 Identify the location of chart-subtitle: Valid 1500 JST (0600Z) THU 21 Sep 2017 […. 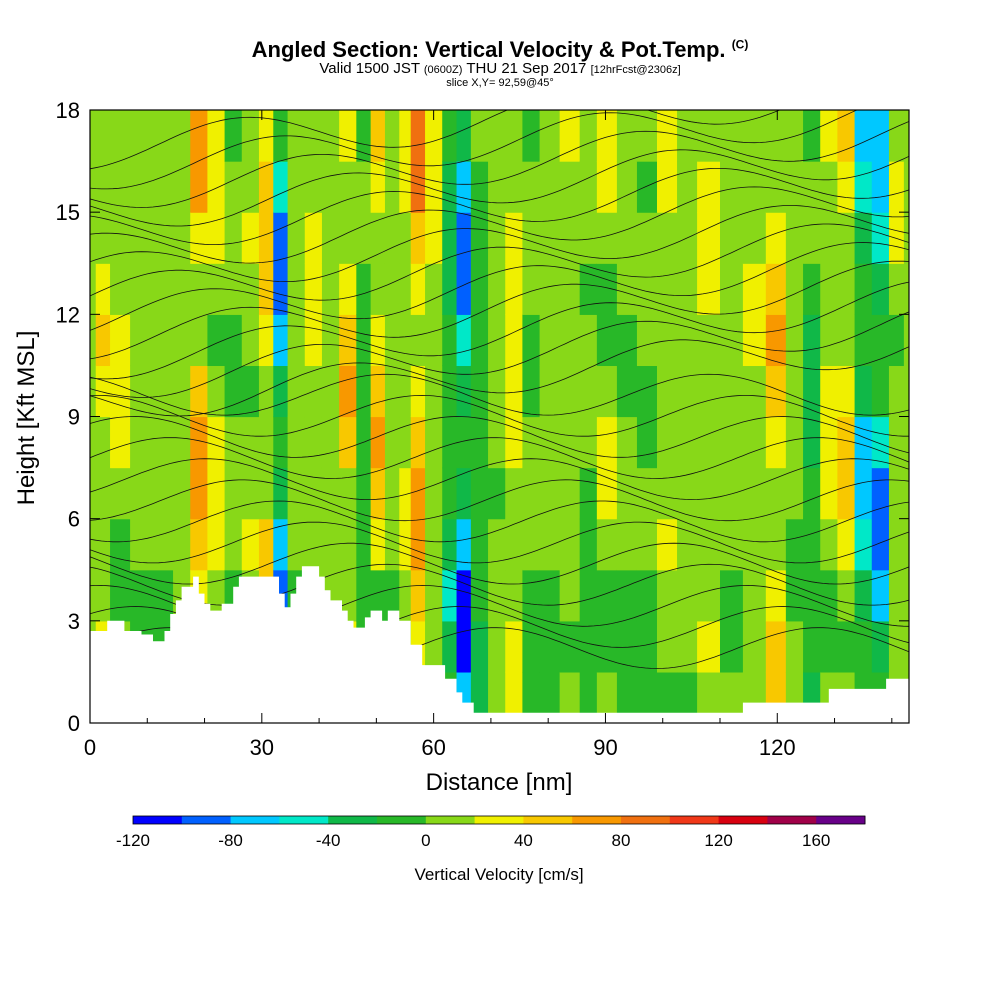
(500, 68).